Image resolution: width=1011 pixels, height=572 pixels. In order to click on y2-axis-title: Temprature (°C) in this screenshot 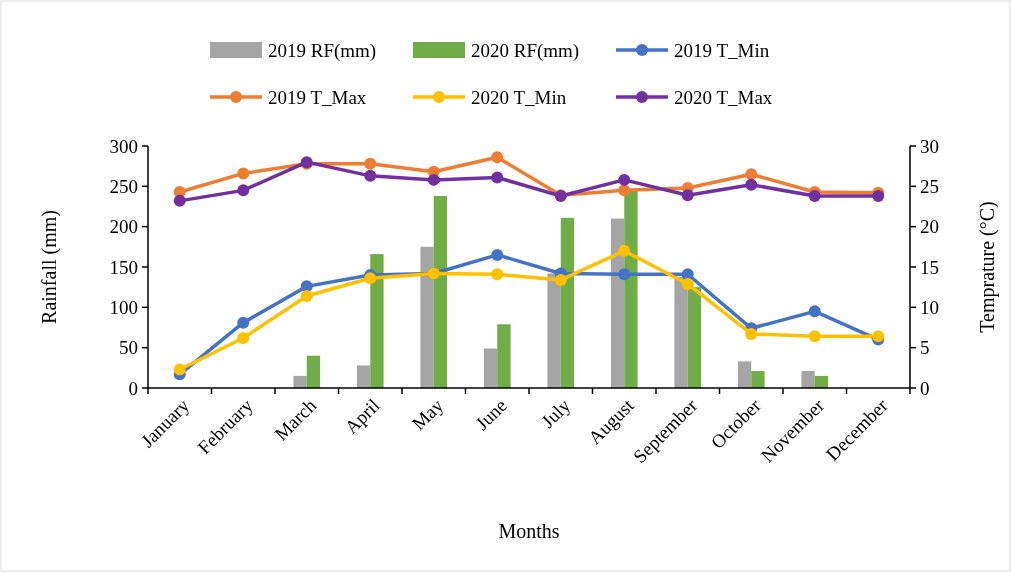, I will do `click(987, 267)`.